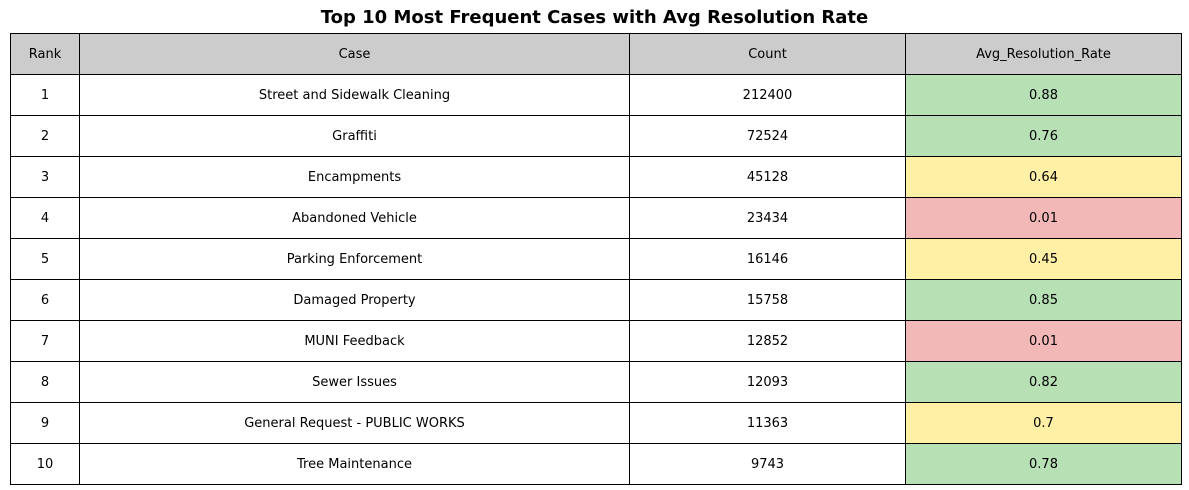 The image size is (1189, 490). Describe the element at coordinates (354, 218) in the screenshot. I see `cell-case: Abandoned Vehicle` at that location.